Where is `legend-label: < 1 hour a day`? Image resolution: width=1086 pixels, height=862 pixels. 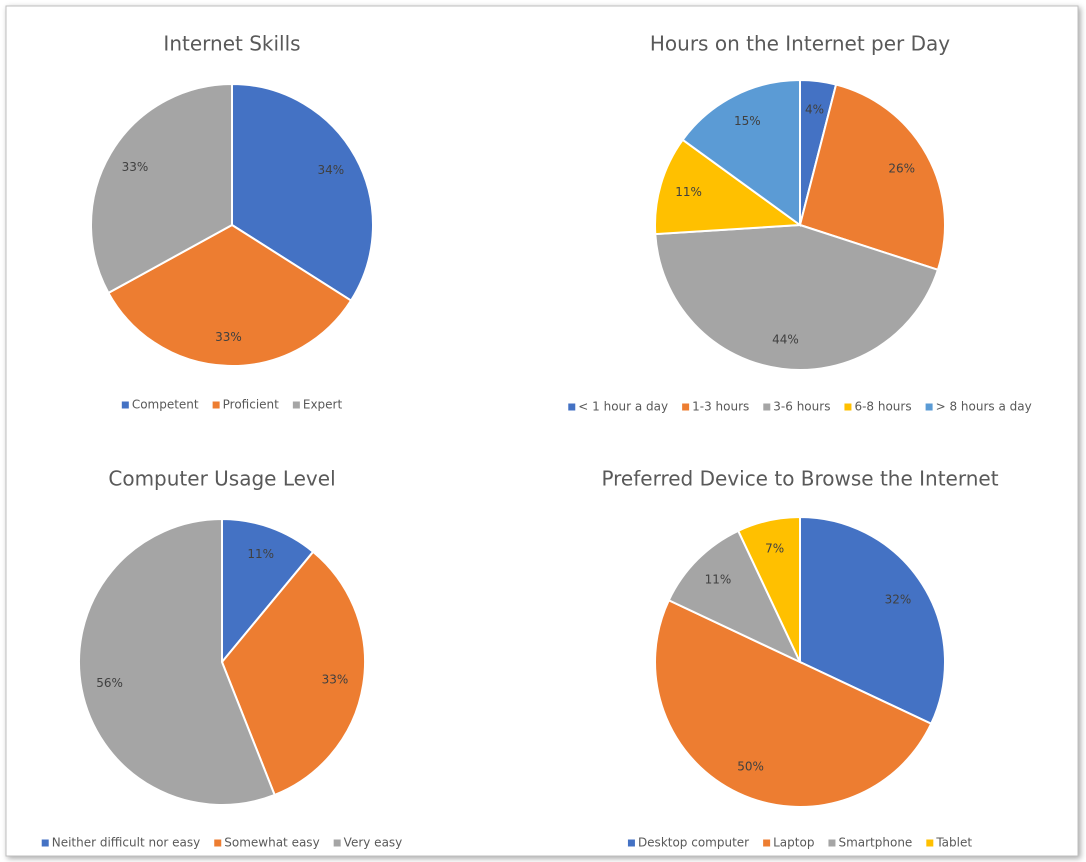
legend-label: < 1 hour a day is located at coordinates (623, 407).